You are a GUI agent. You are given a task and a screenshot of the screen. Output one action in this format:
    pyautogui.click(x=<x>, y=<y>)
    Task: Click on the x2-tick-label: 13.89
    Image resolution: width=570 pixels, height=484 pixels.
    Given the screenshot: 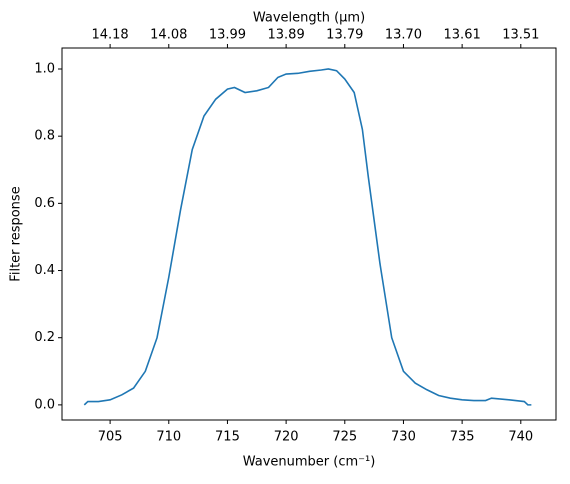 What is the action you would take?
    pyautogui.click(x=286, y=35)
    